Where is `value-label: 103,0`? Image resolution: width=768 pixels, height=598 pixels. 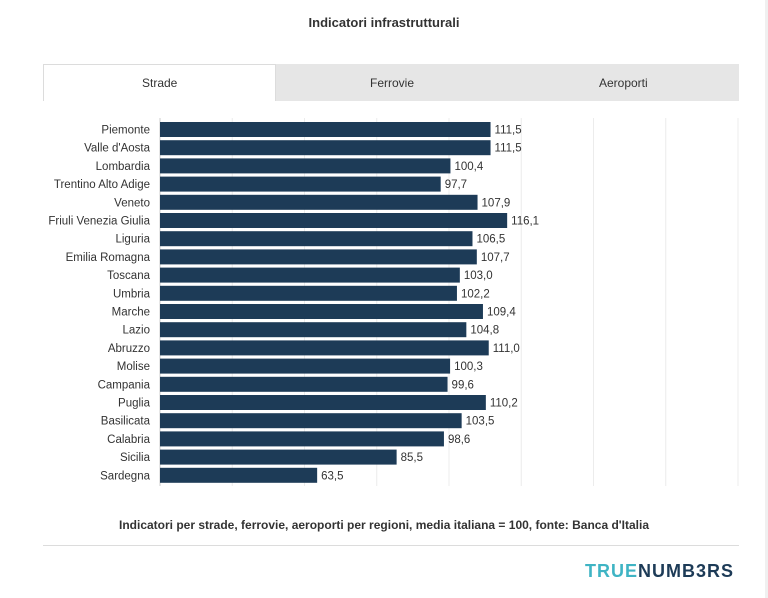 value-label: 103,0 is located at coordinates (478, 276).